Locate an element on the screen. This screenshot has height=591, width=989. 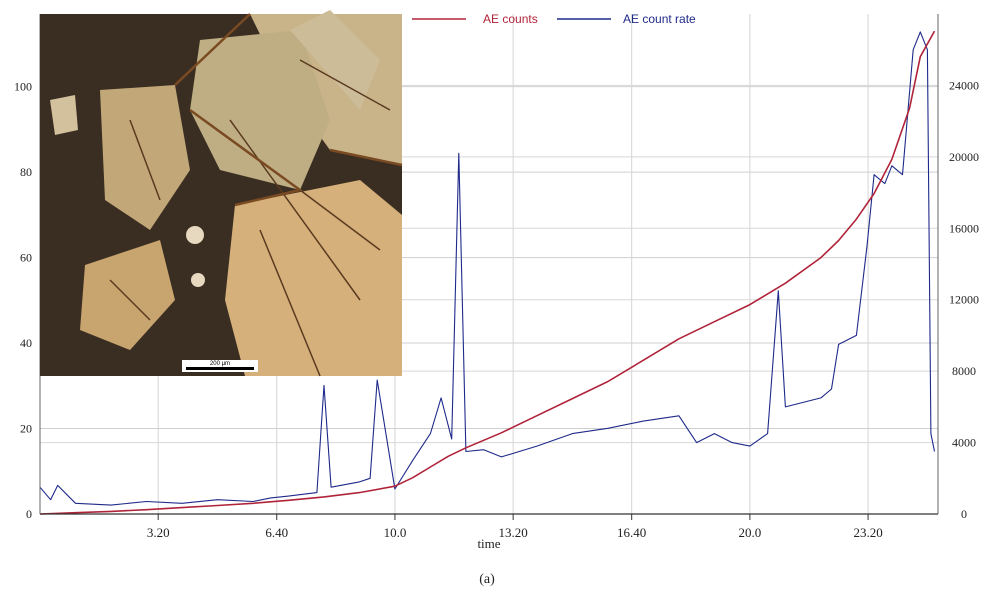
x-tick-label-2: 10.0 is located at coordinates (395, 532).